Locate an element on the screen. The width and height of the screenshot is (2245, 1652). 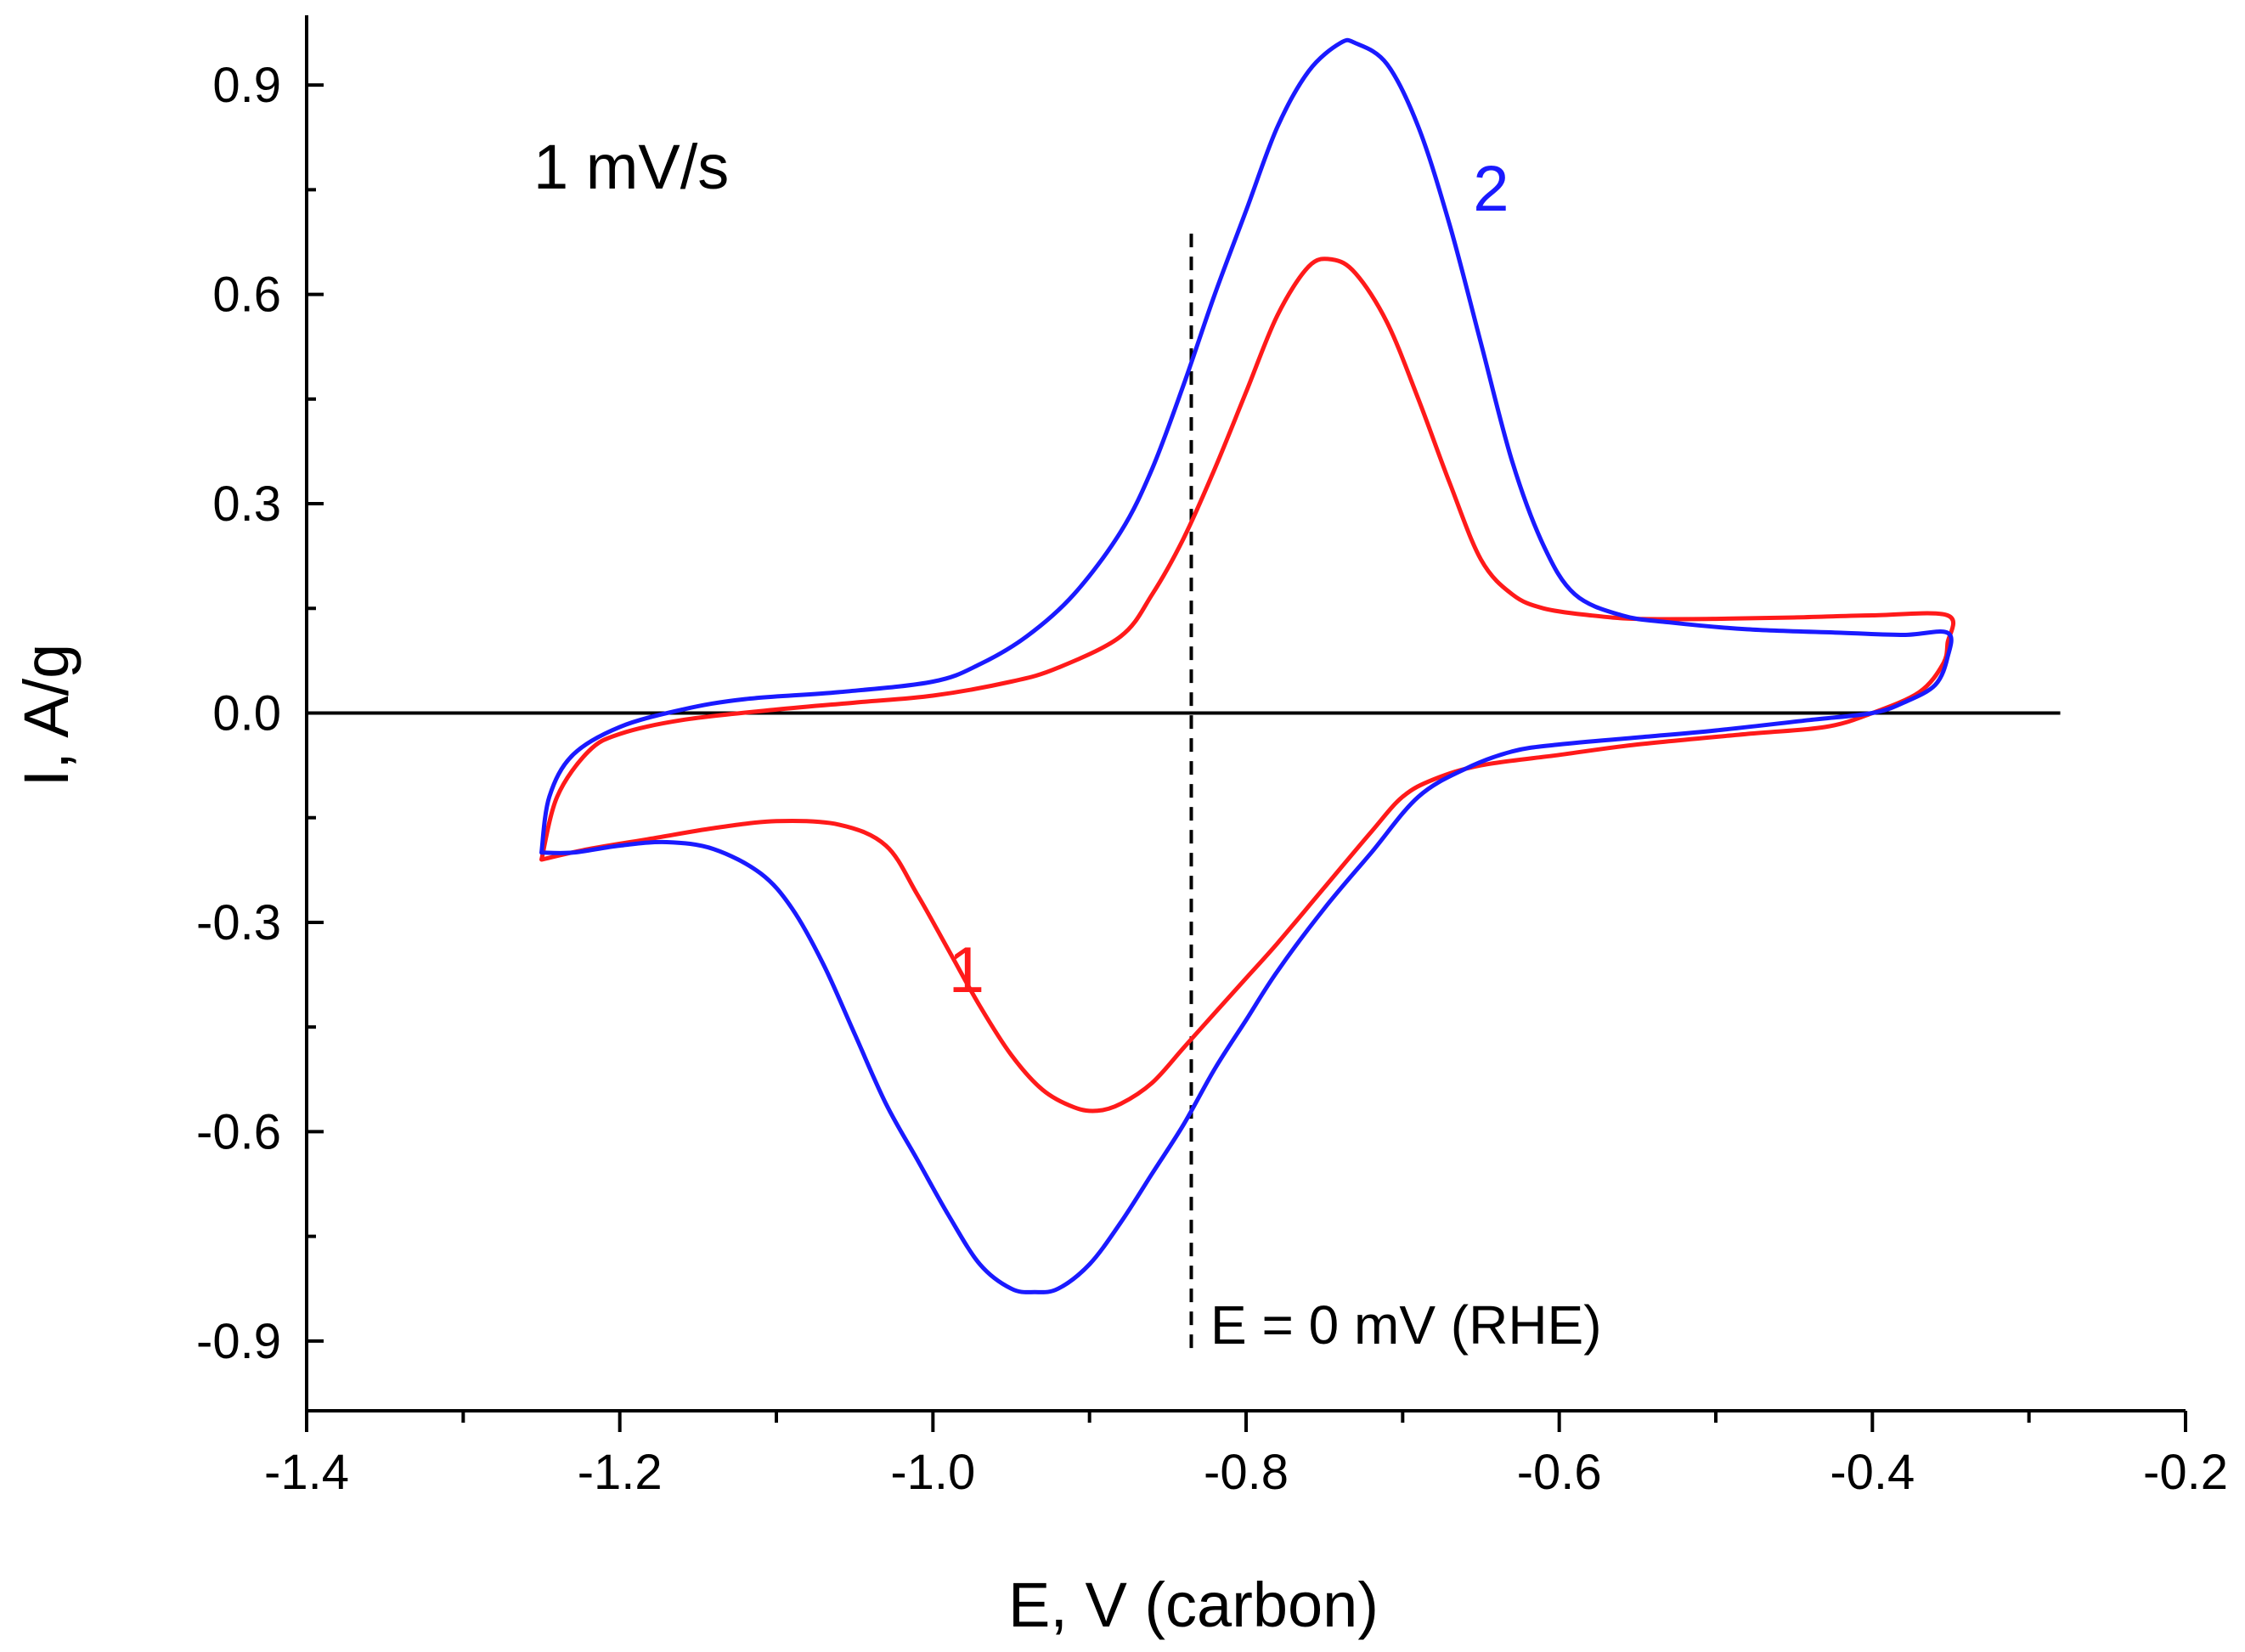
y-axis-title: I, A/g is located at coordinates (47, 715).